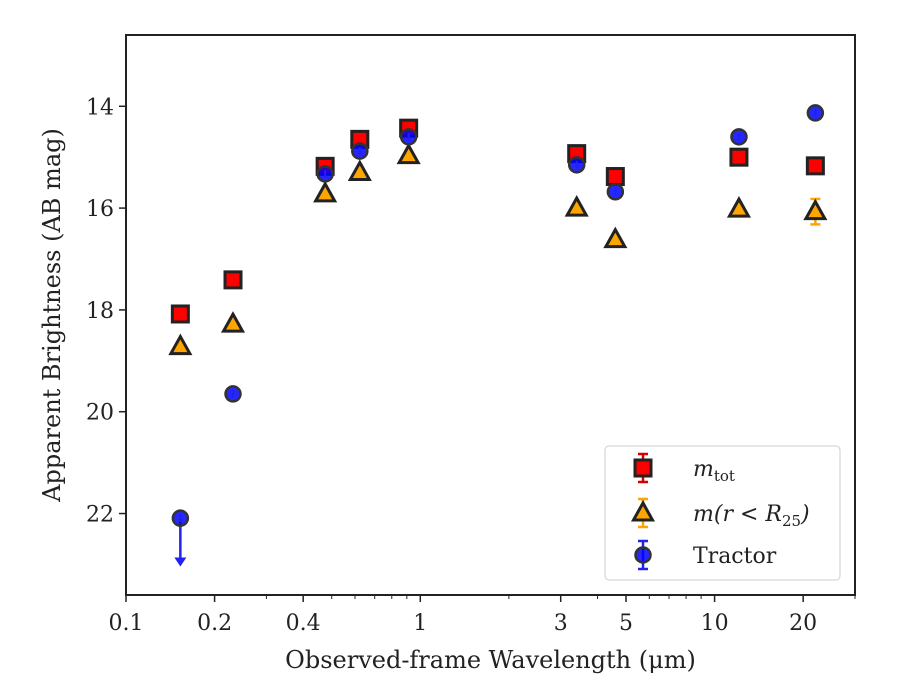  Describe the element at coordinates (805, 514) in the screenshot. I see `legend-label-end: )` at that location.